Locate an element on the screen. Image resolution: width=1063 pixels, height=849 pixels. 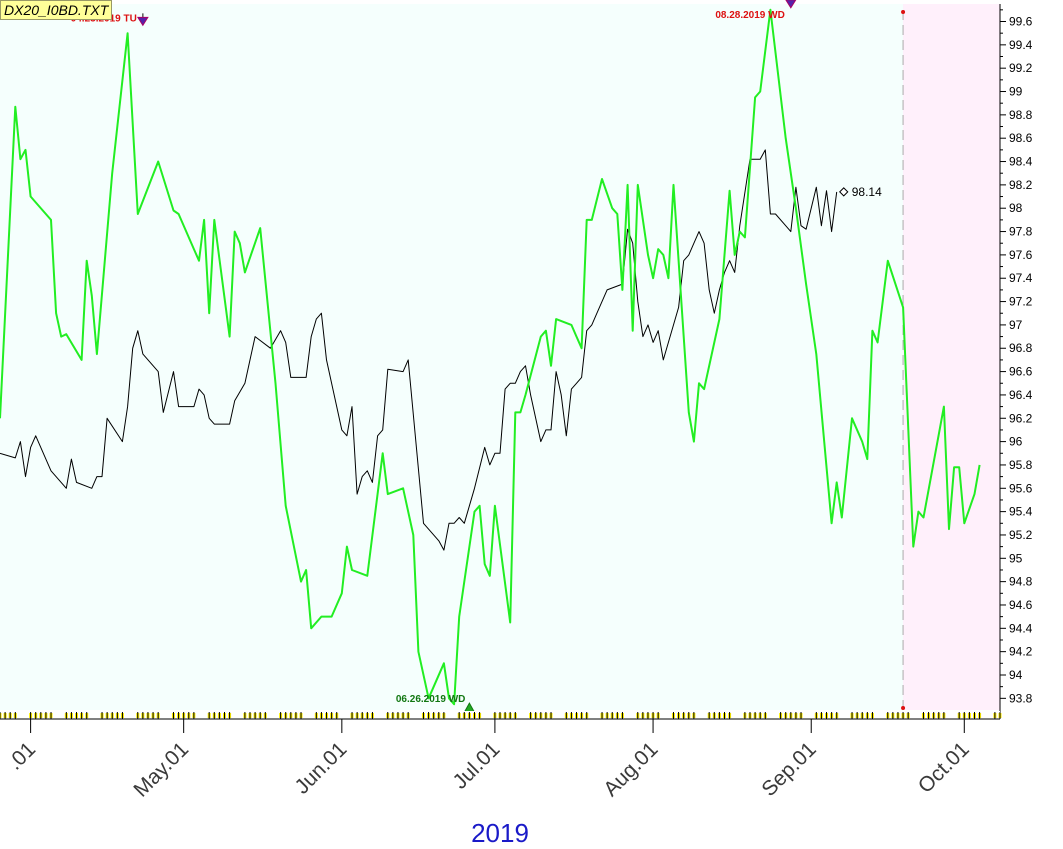
last-price-label: 98.14 is located at coordinates (867, 192).